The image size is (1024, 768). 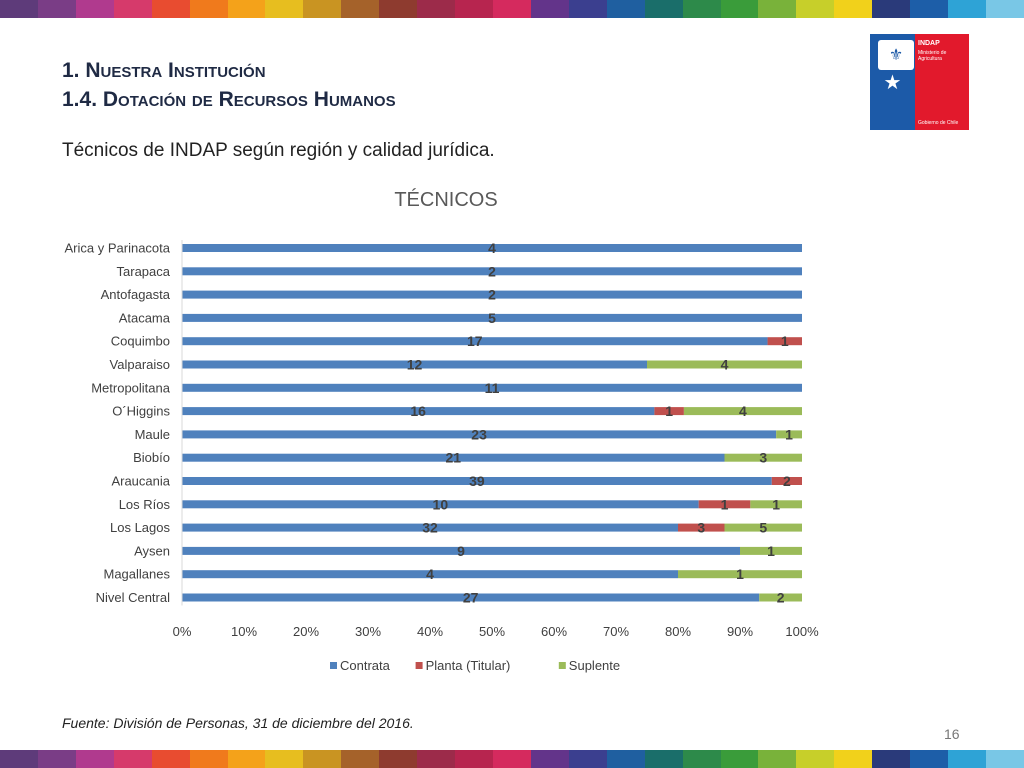 I want to click on category-label: Atacama, so click(x=145, y=317).